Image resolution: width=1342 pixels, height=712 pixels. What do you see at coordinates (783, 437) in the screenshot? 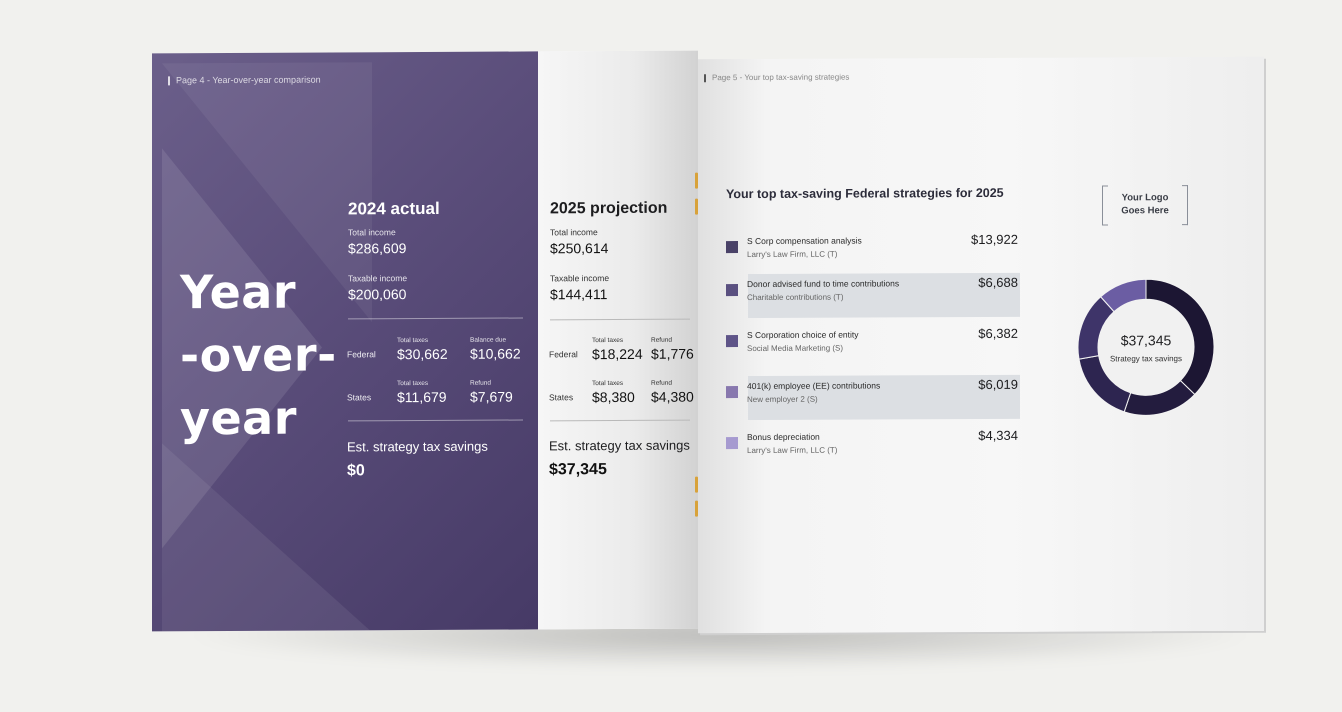
I see `strategy-name: Bonus depreciation` at bounding box center [783, 437].